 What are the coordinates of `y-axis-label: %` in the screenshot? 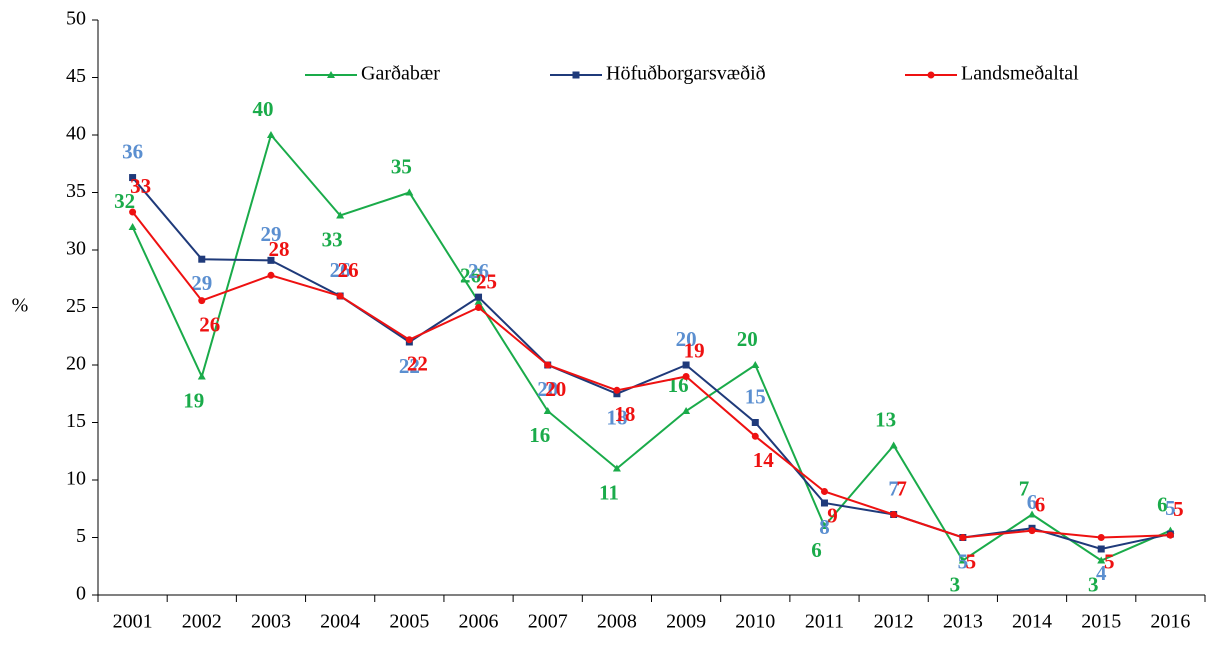 It's located at (20, 306).